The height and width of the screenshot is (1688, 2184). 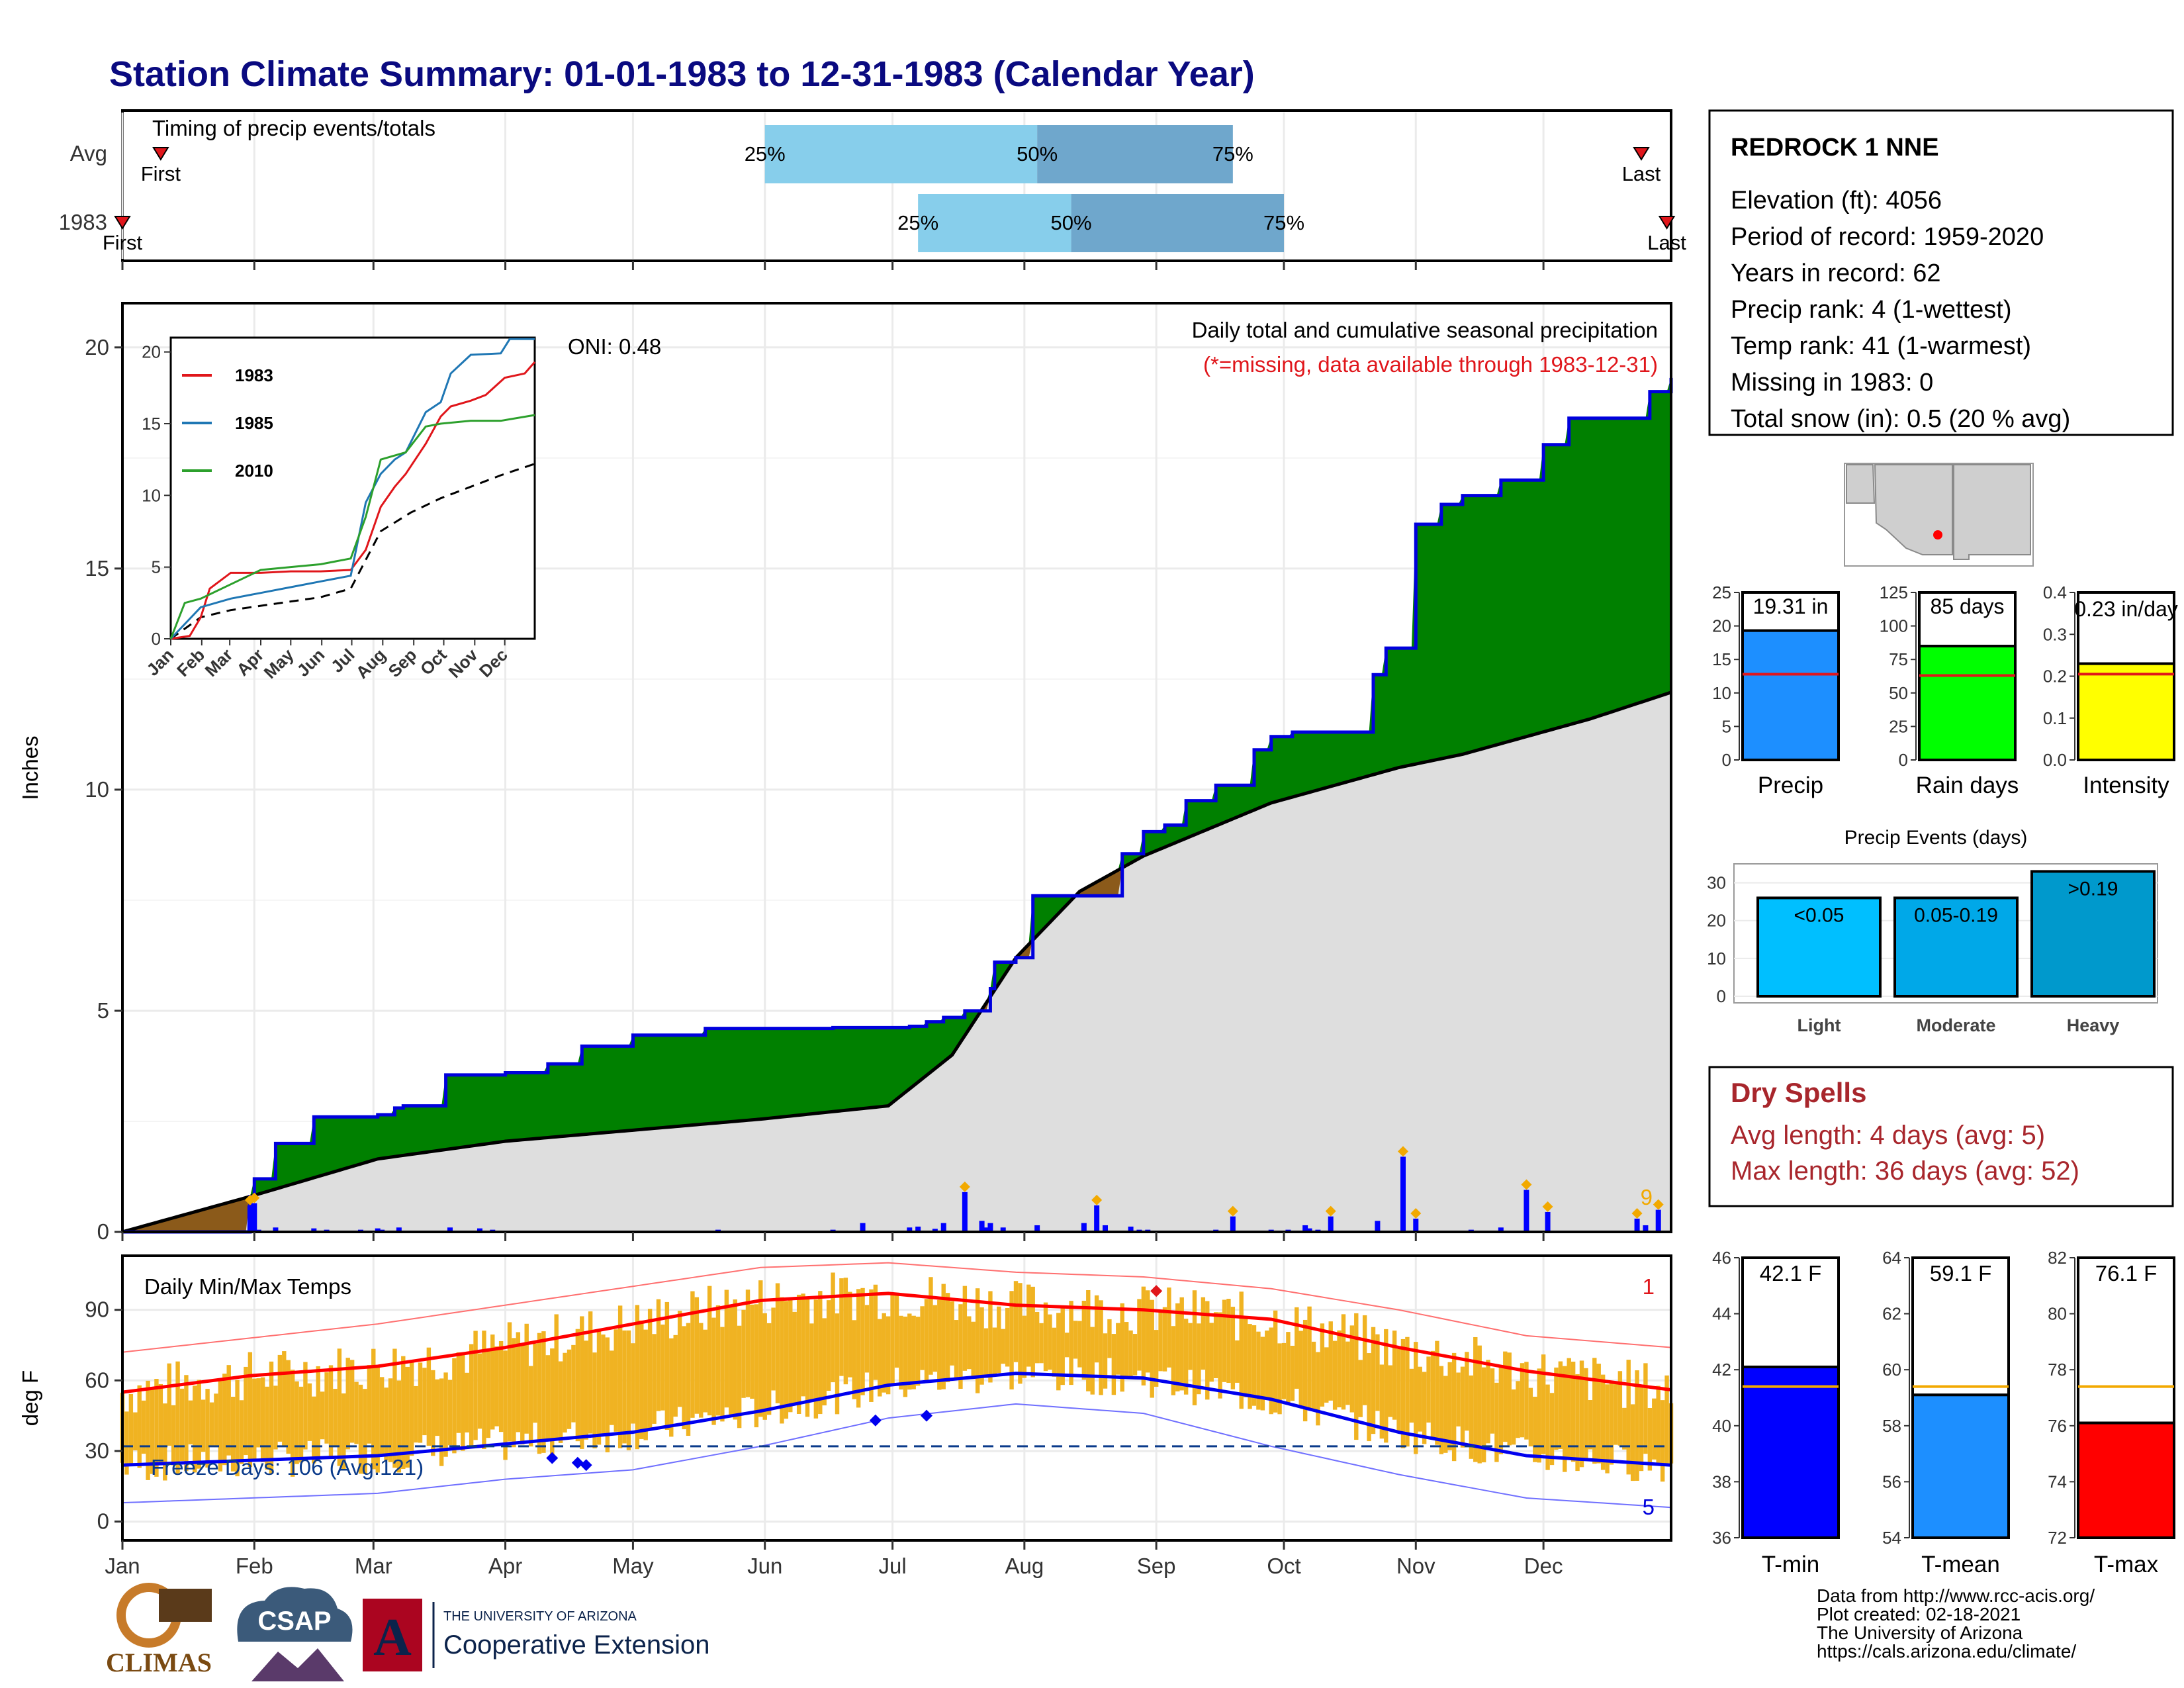 I want to click on first-event-label: First, so click(x=123, y=242).